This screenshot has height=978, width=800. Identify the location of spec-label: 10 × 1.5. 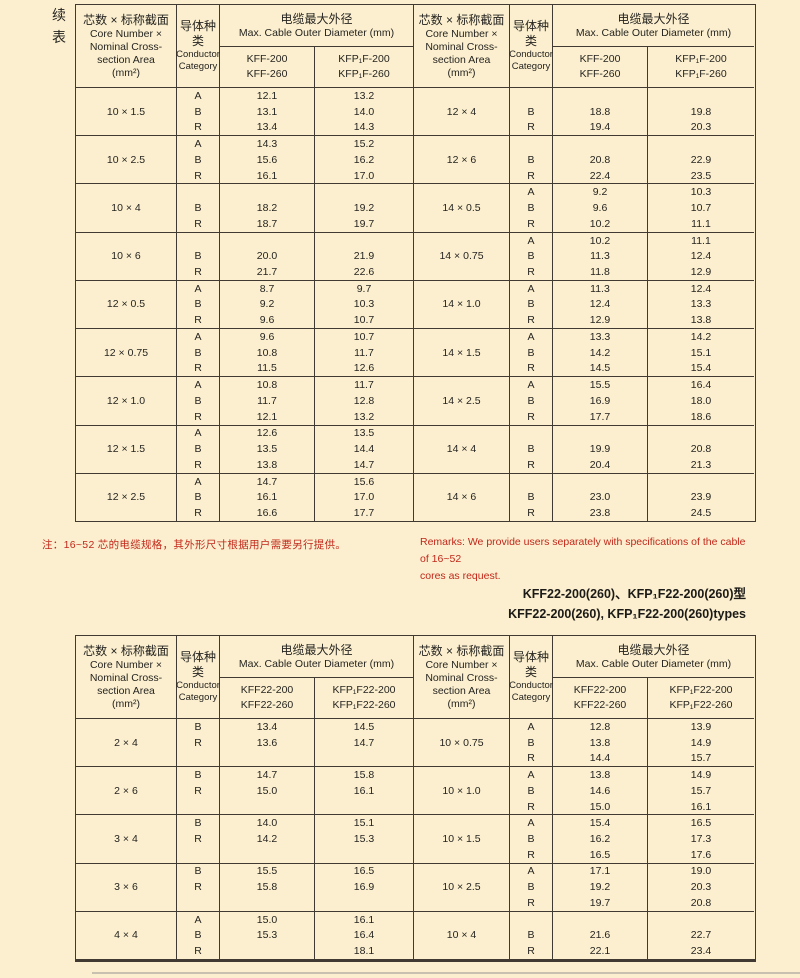
(462, 839).